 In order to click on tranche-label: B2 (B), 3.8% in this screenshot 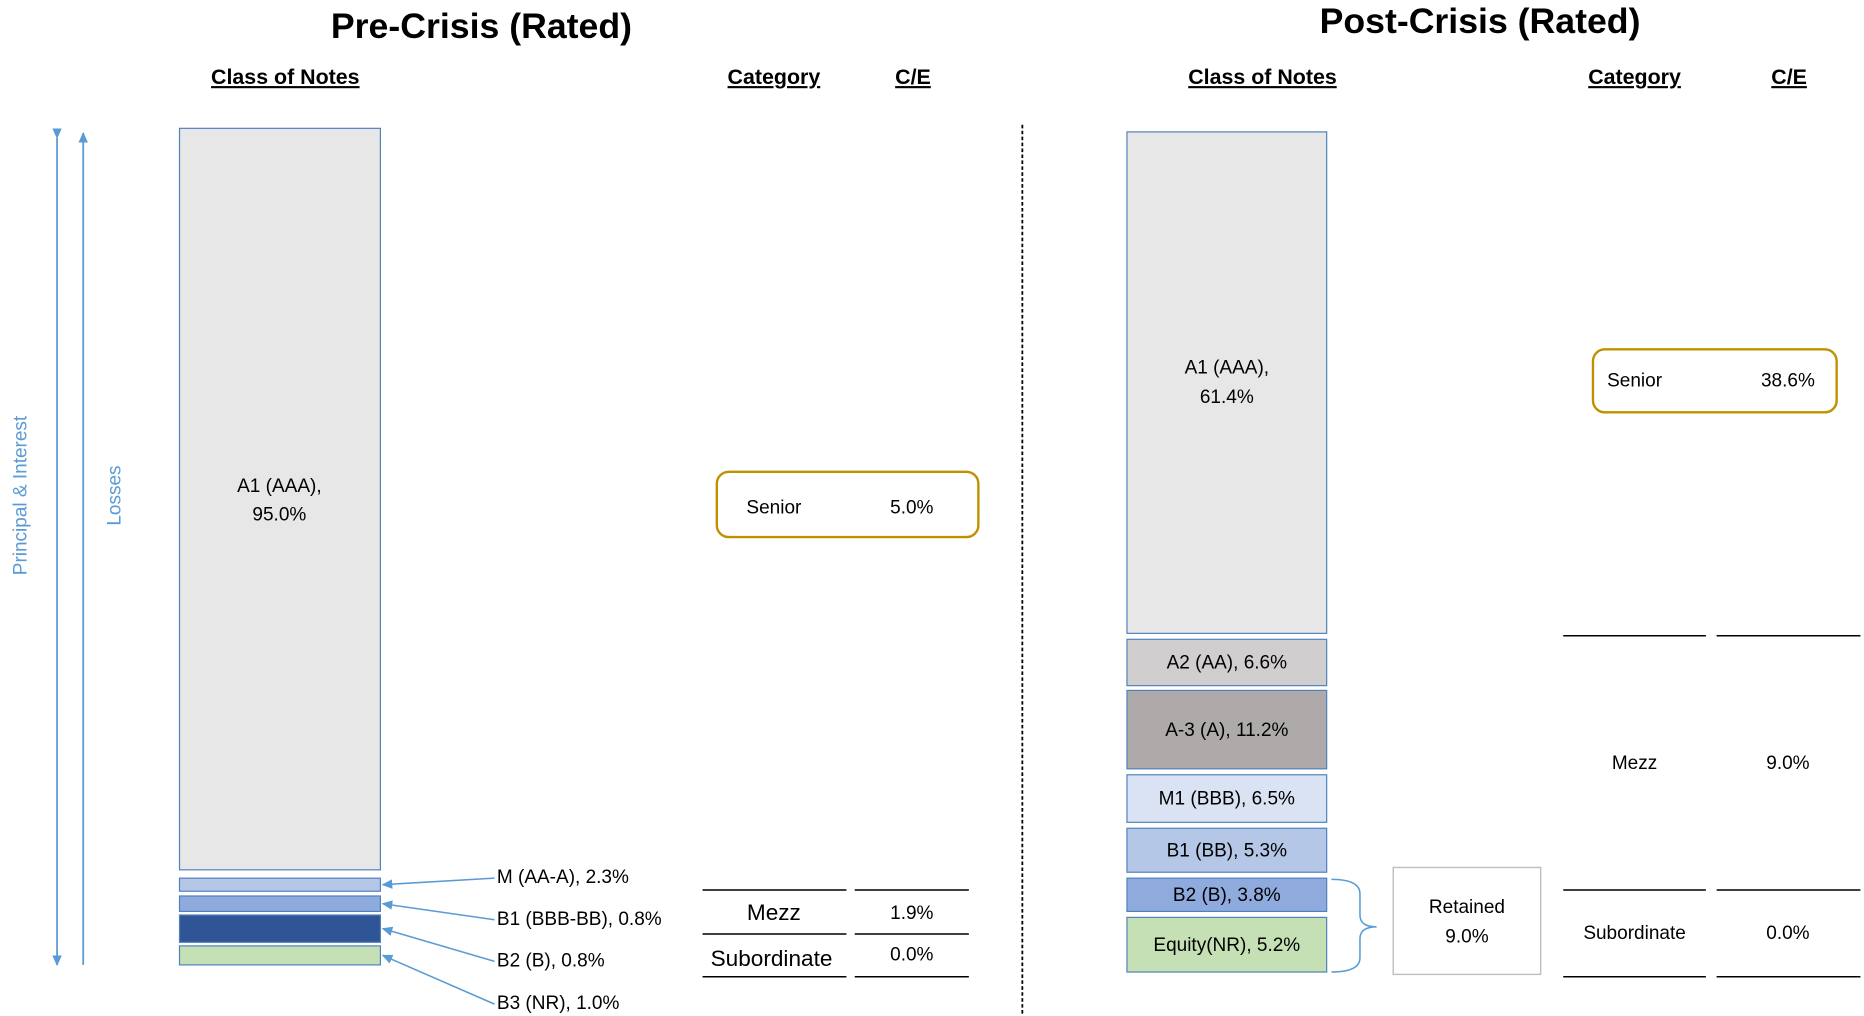, I will do `click(1227, 895)`.